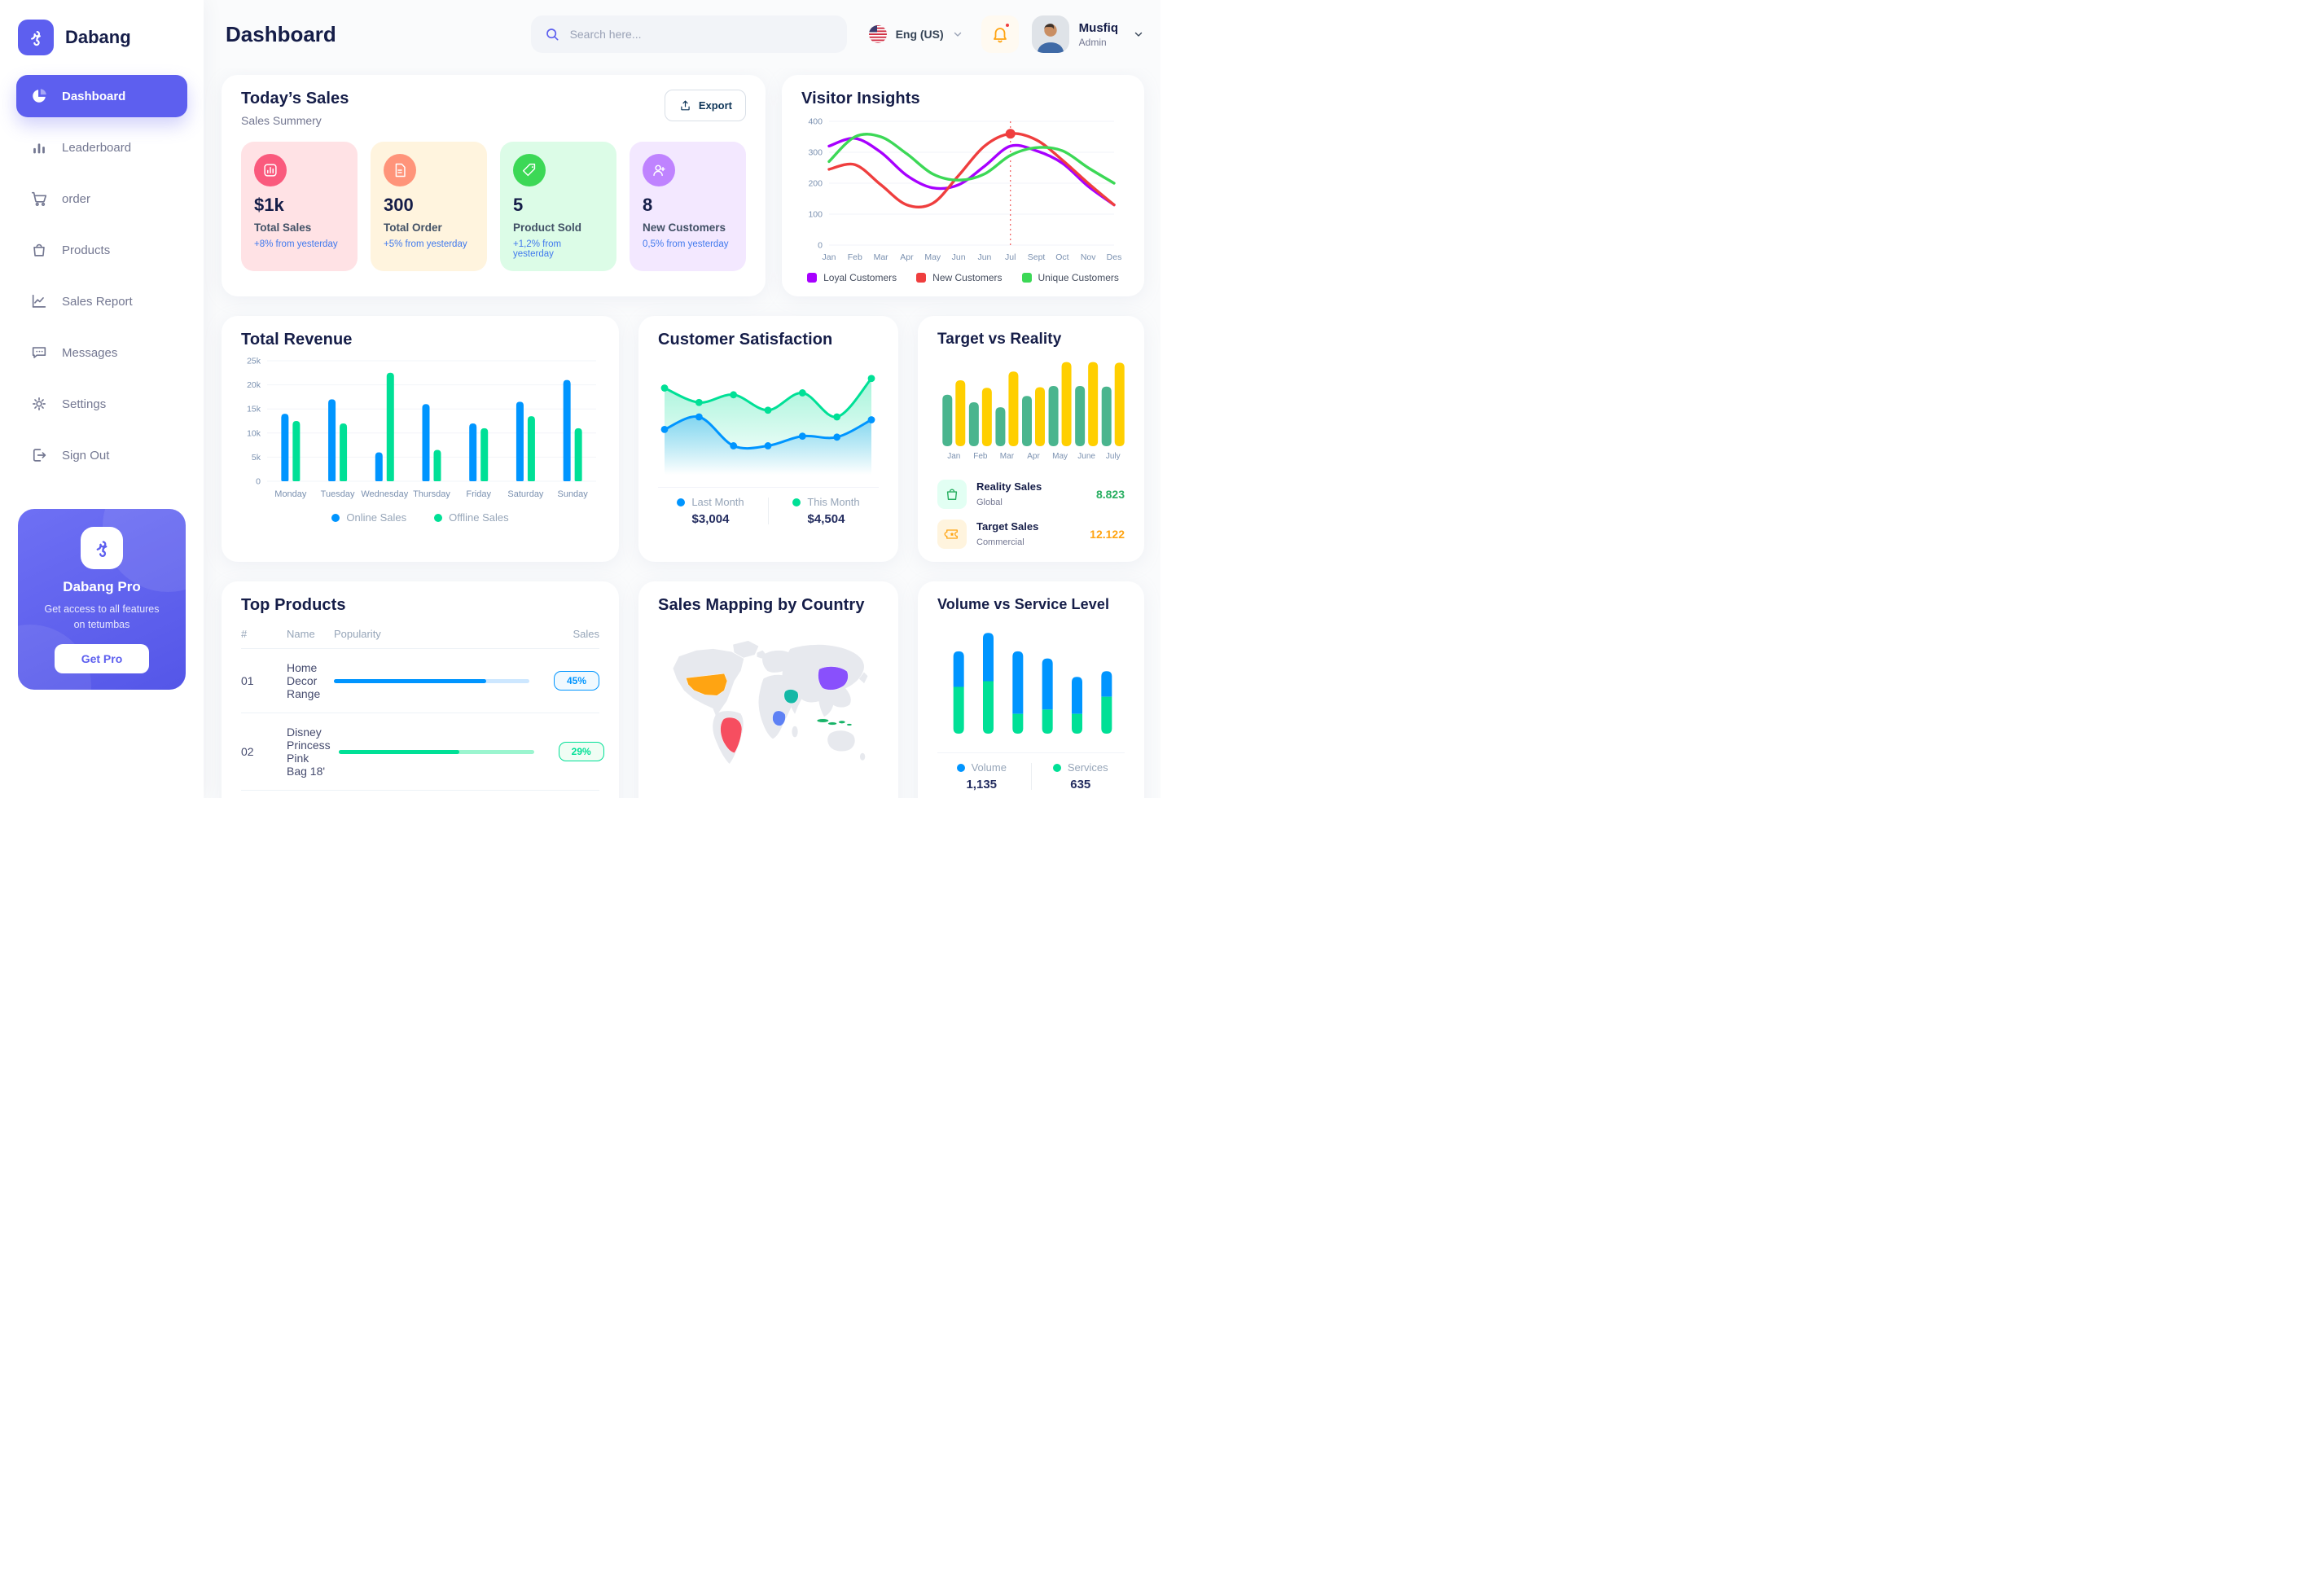 The image size is (2321, 1596). Describe the element at coordinates (94, 96) in the screenshot. I see `sidebar-item-label: Dashboard` at that location.